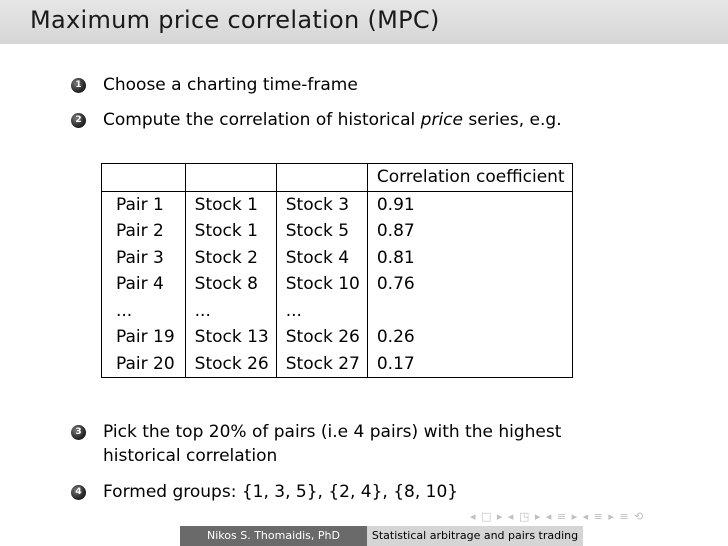 The width and height of the screenshot is (728, 546). I want to click on frame-title-bar: Maximum price correlation (MPC), so click(364, 22).